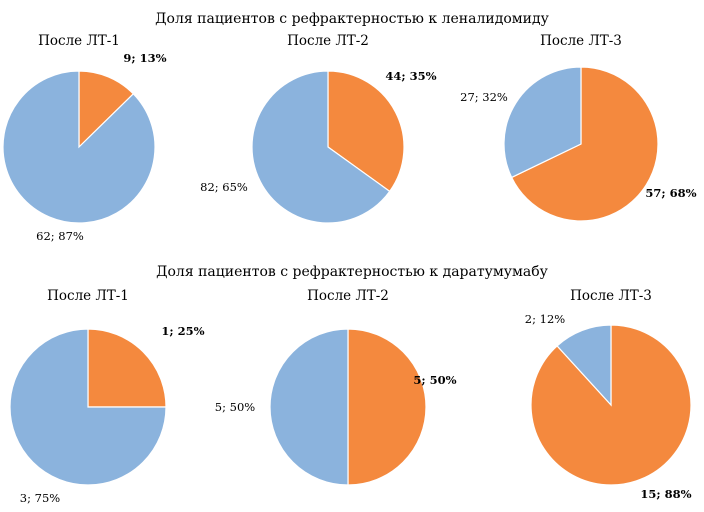  I want to click on pie-data-label: 9; 13%, so click(144, 58).